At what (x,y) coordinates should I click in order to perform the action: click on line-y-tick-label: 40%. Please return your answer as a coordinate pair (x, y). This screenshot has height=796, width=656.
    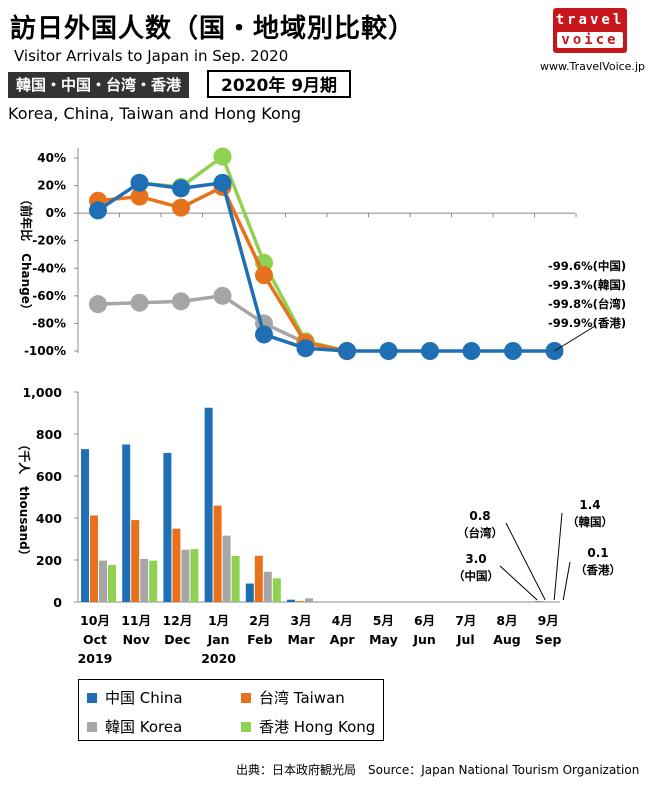
    Looking at the image, I should click on (51, 158).